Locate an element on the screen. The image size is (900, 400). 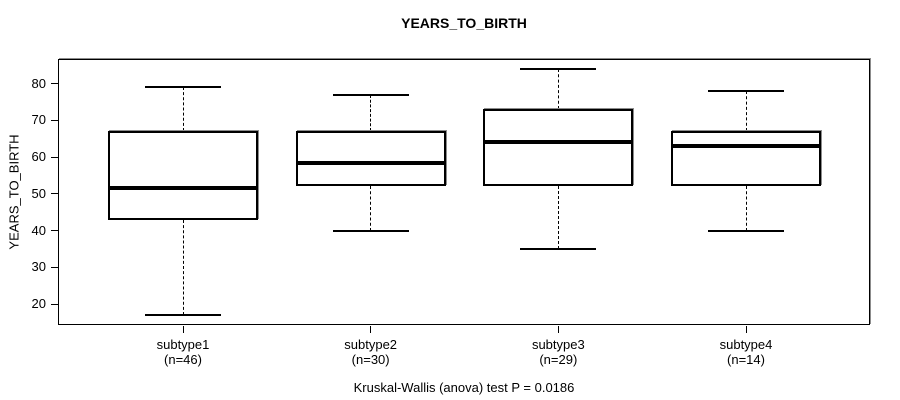
chart-title: YEARS_TO_BIRTH is located at coordinates (464, 23).